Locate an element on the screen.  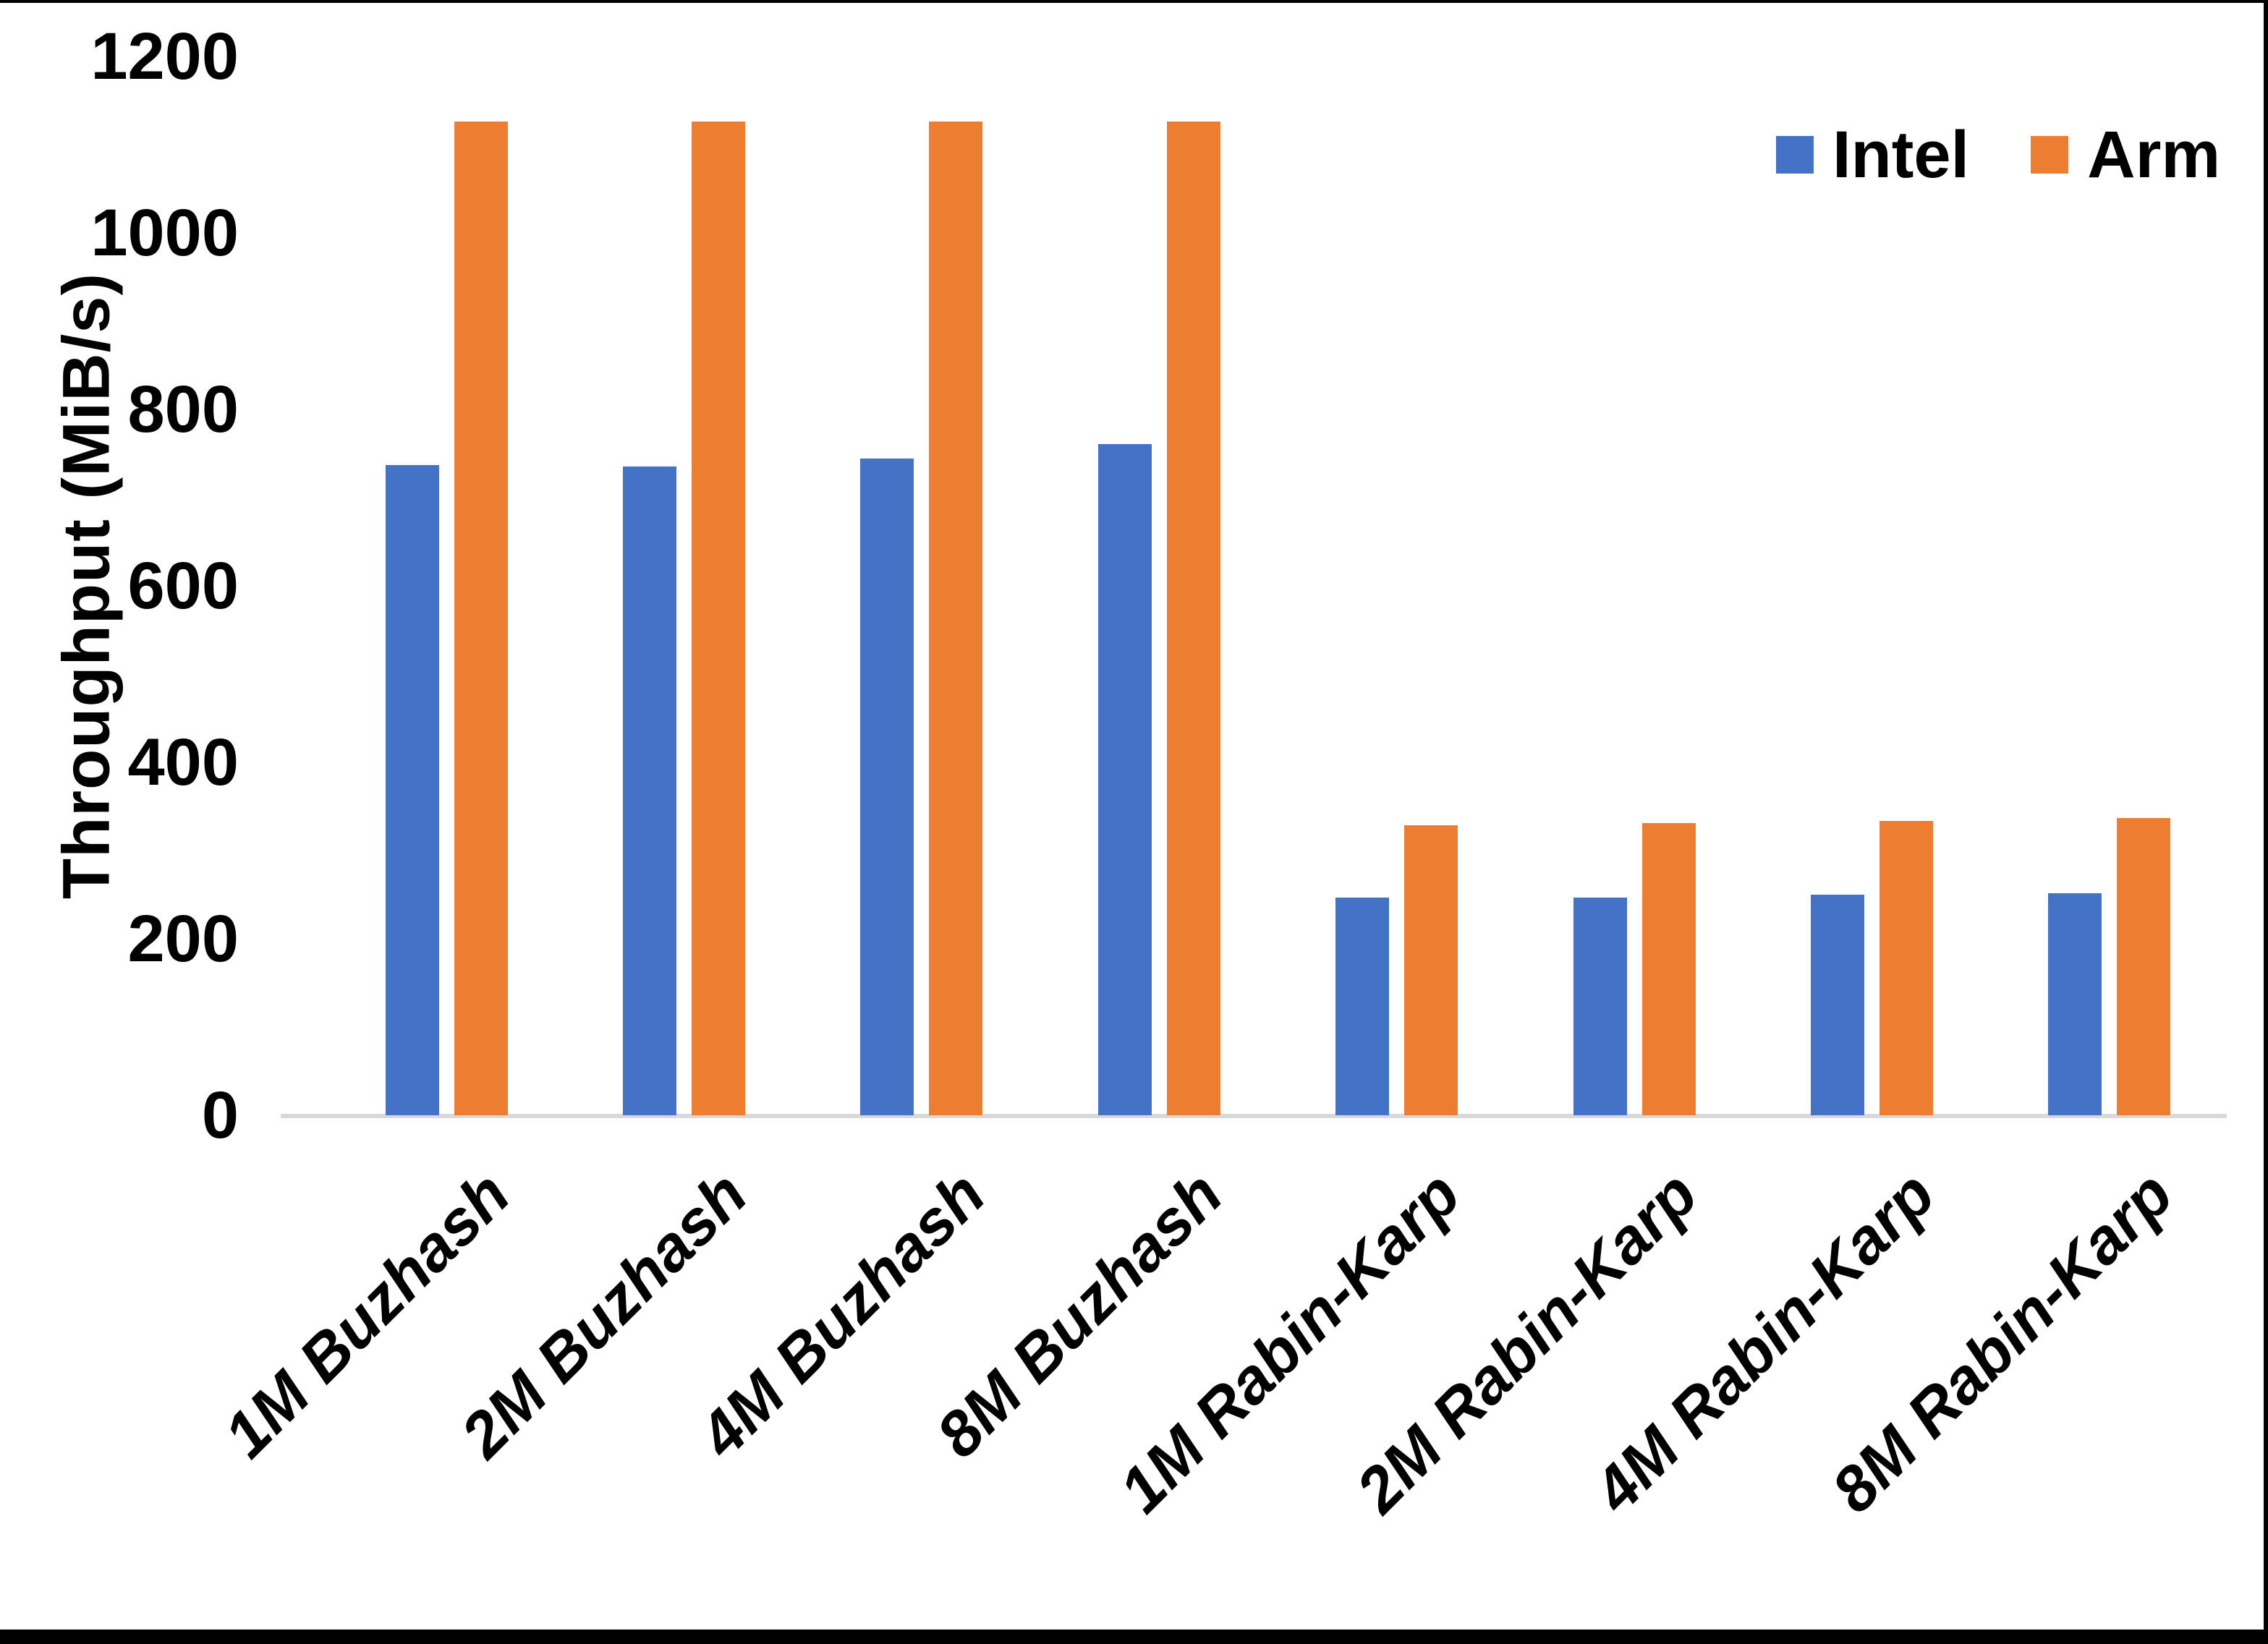
y-tick-label: 800 is located at coordinates (183, 409).